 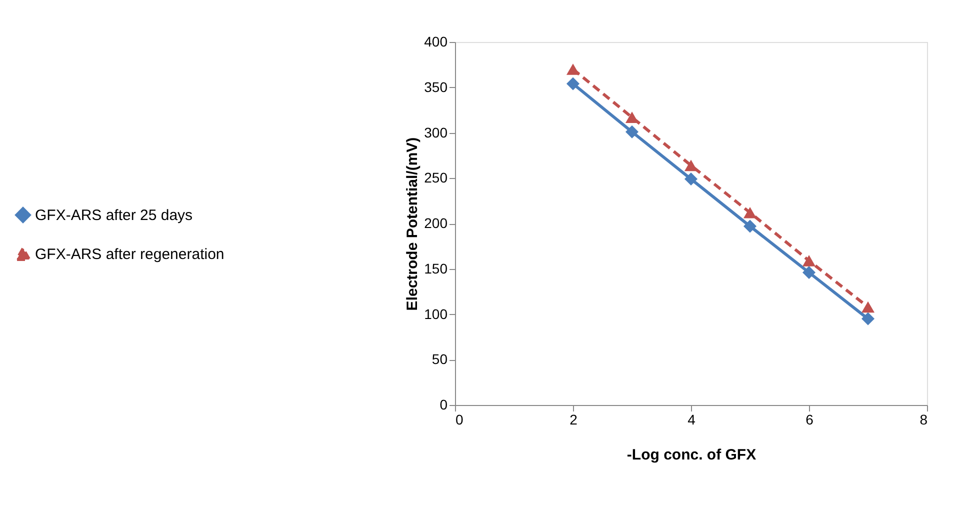 What do you see at coordinates (440, 359) in the screenshot?
I see `y-tick-label: 50` at bounding box center [440, 359].